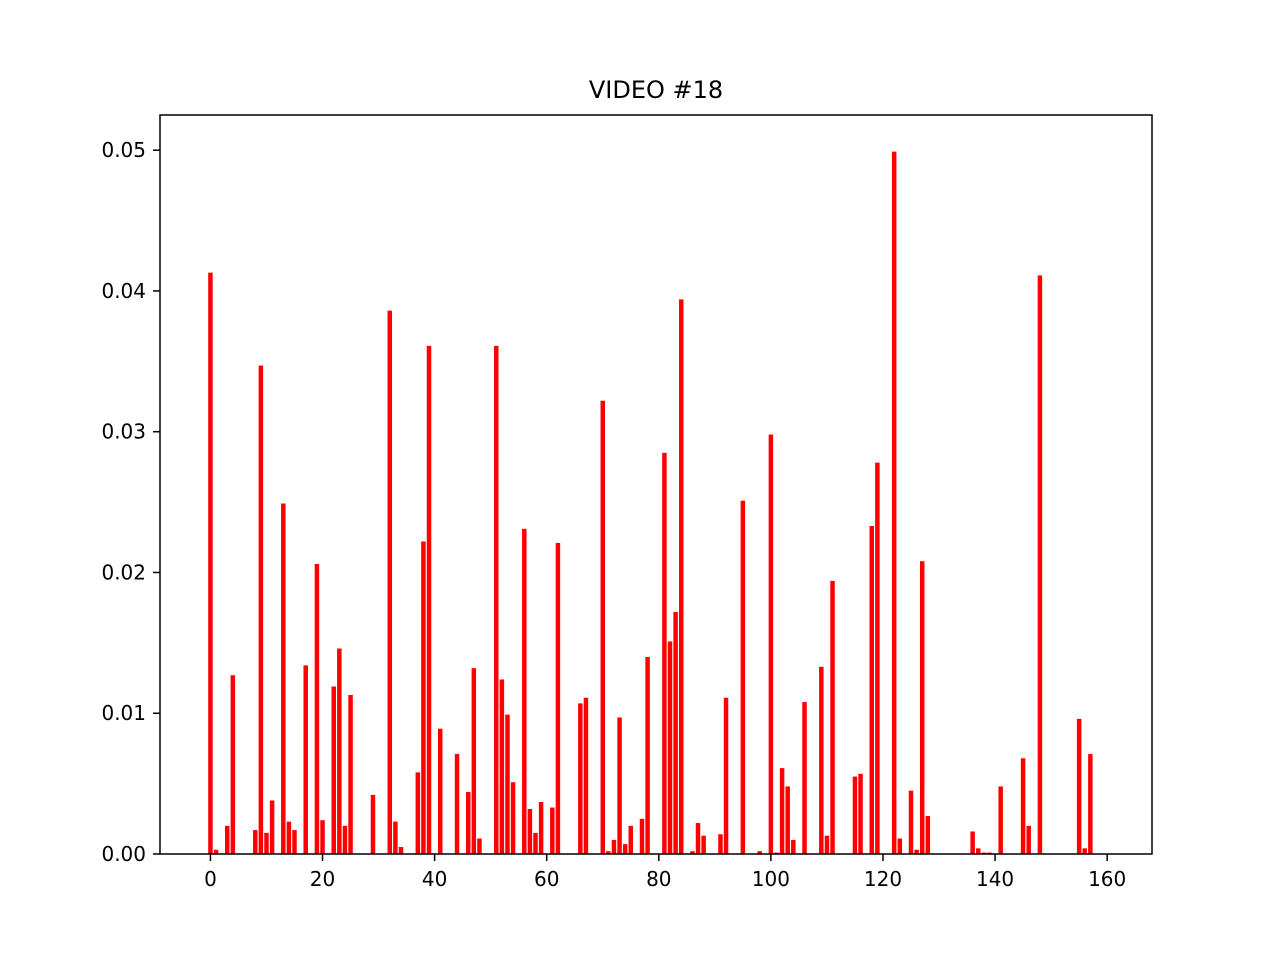  Describe the element at coordinates (130, 502) in the screenshot. I see `y-axis: 0.00 0.01 0.02 0.03 0.04 0.05` at that location.